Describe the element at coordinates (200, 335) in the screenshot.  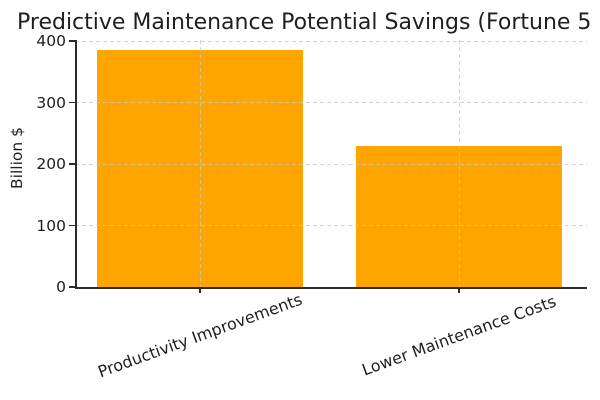
I see `x-tick-label: Productivity Improvements` at that location.